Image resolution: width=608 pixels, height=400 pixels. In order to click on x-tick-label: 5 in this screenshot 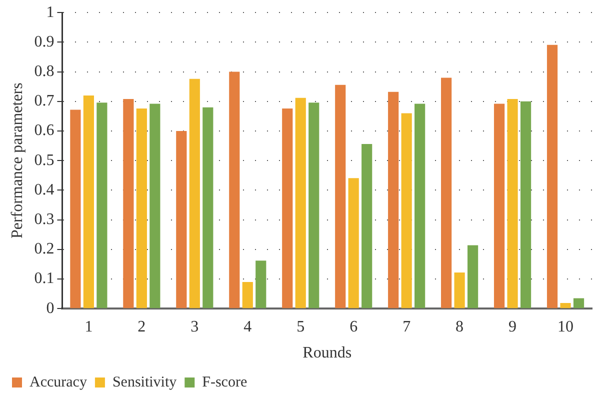, I will do `click(300, 327)`.